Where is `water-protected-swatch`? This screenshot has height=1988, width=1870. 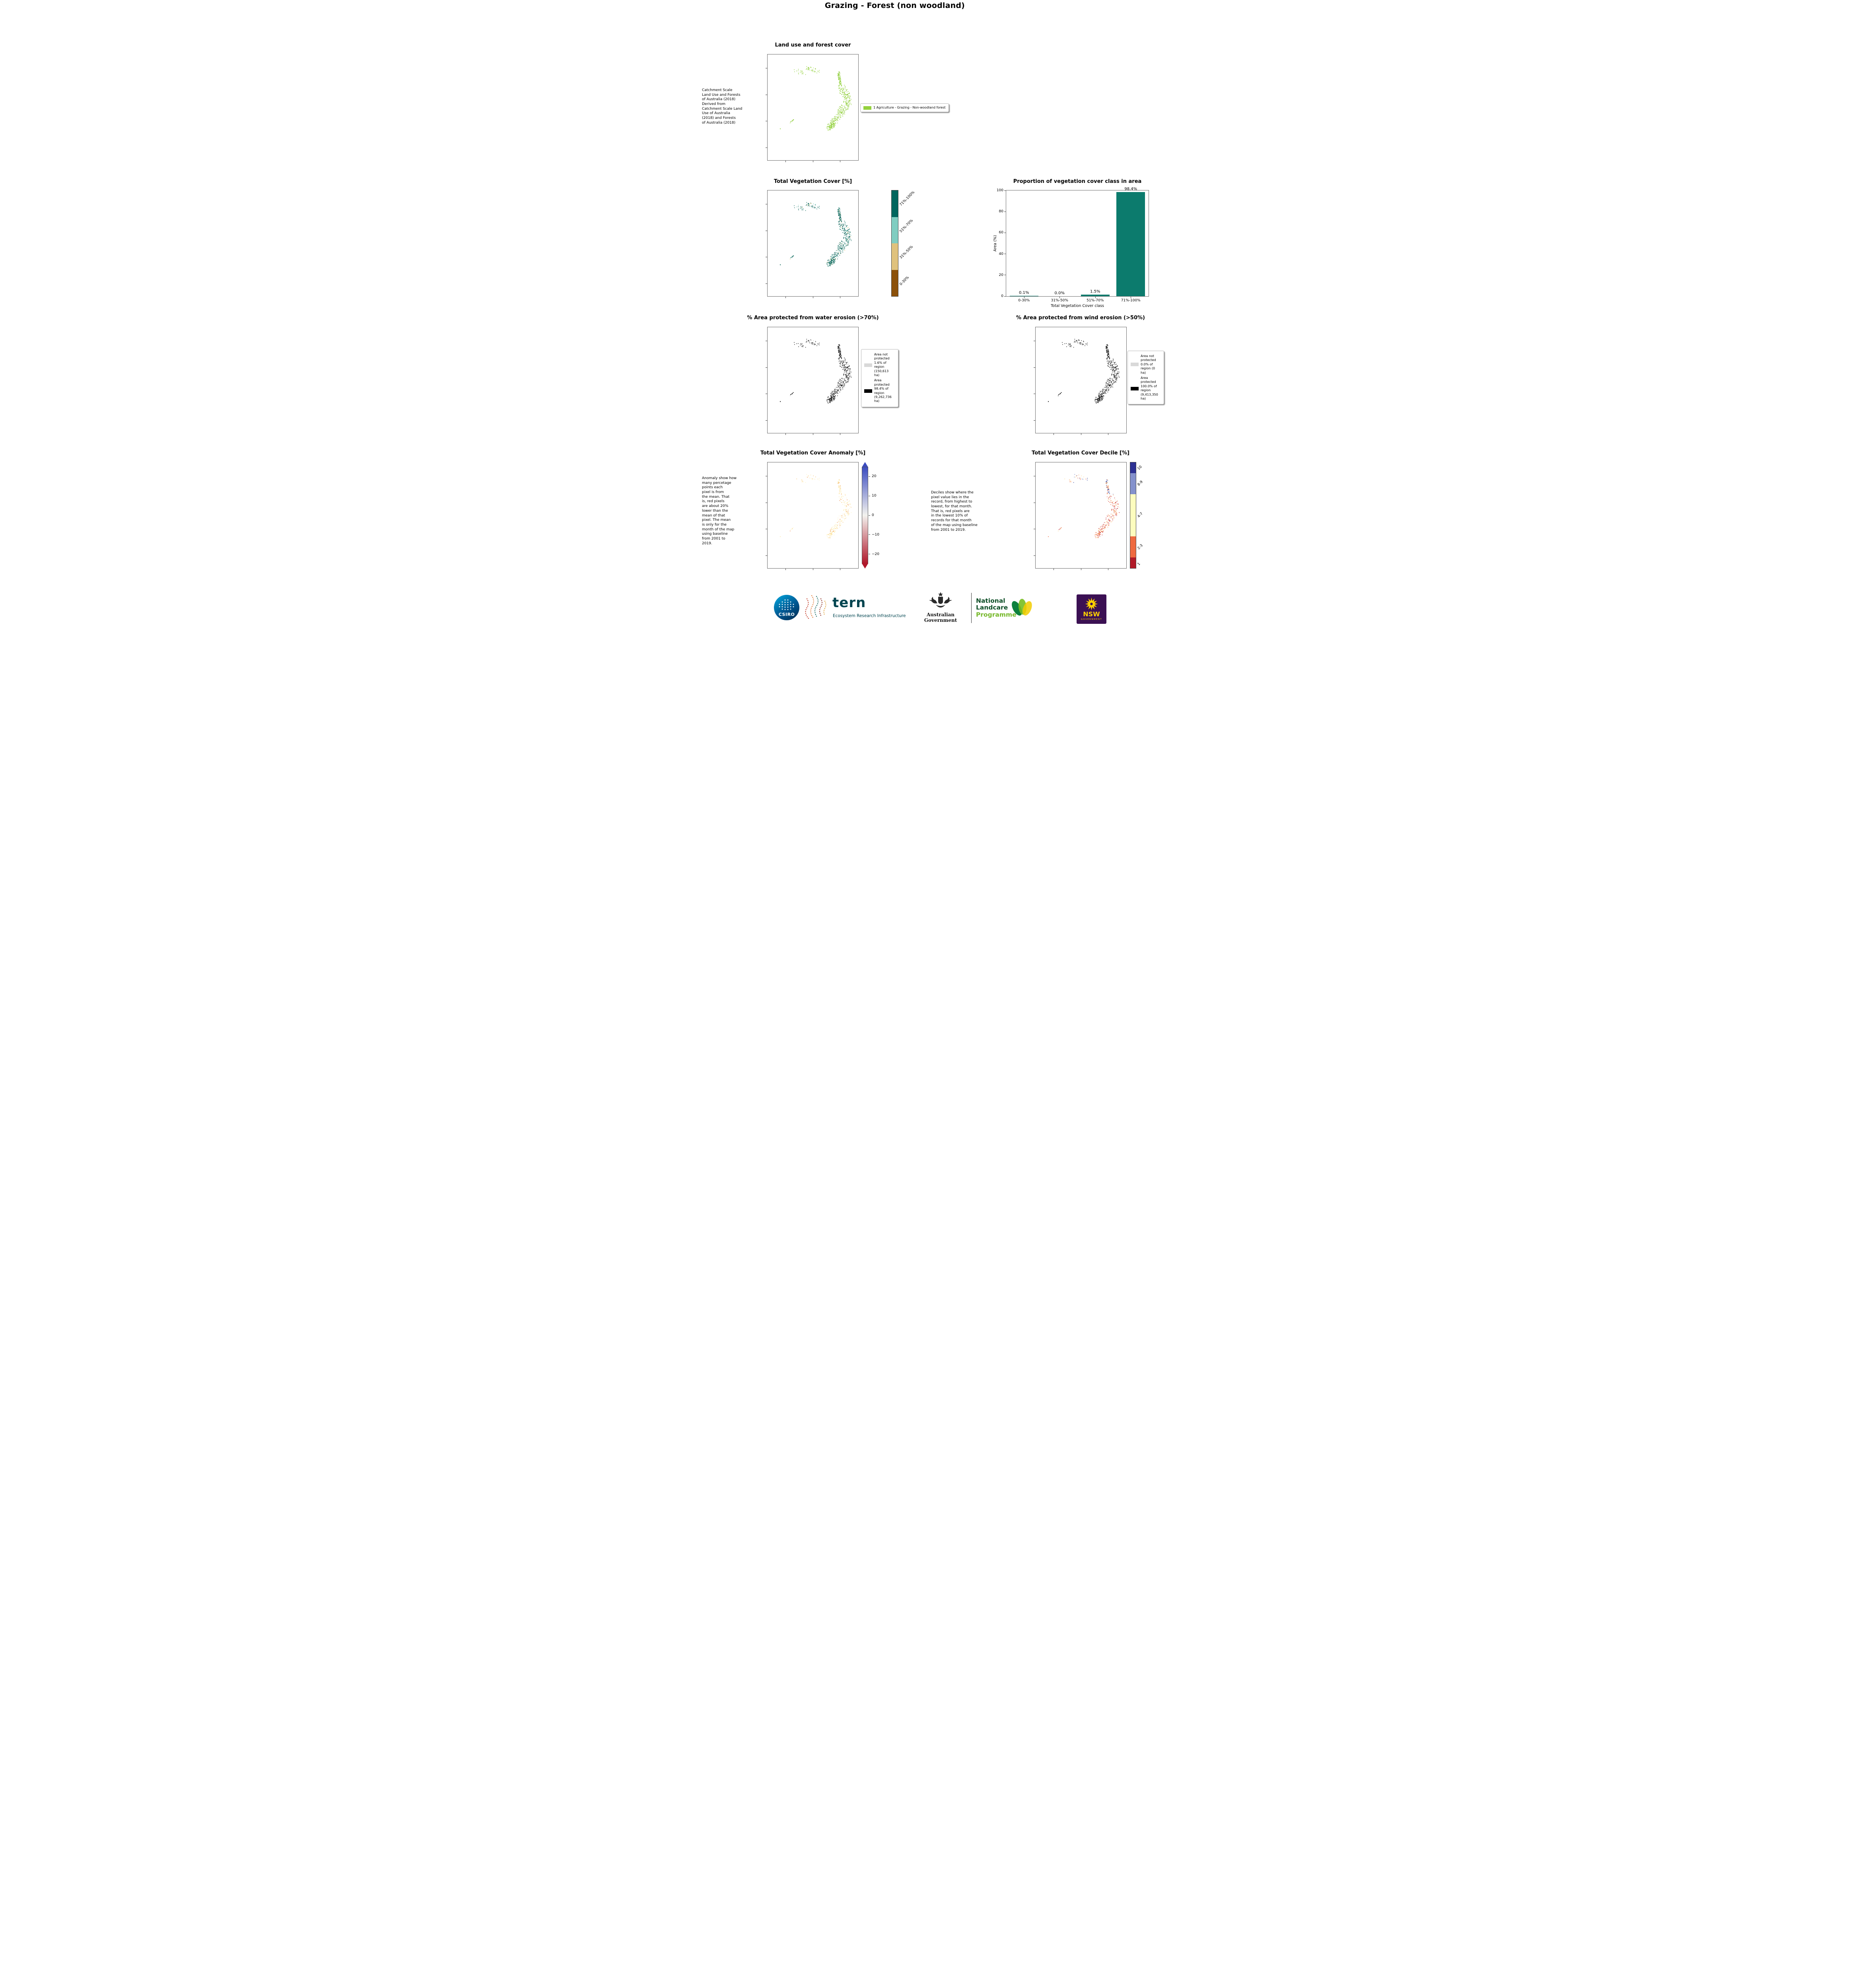
water-protected-swatch is located at coordinates (868, 391).